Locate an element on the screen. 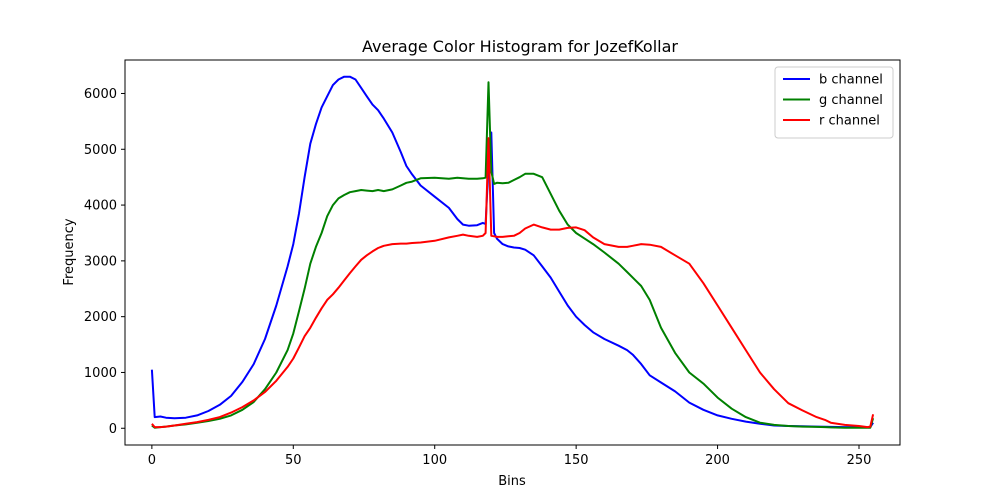 This screenshot has width=1000, height=504. legend-entry-label: r channel is located at coordinates (849, 121).